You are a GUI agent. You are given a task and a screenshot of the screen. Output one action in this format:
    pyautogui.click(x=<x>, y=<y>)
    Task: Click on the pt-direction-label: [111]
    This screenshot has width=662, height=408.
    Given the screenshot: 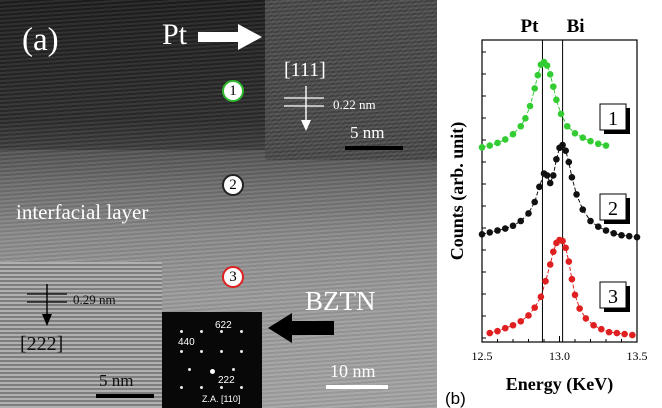 What is the action you would take?
    pyautogui.click(x=305, y=70)
    